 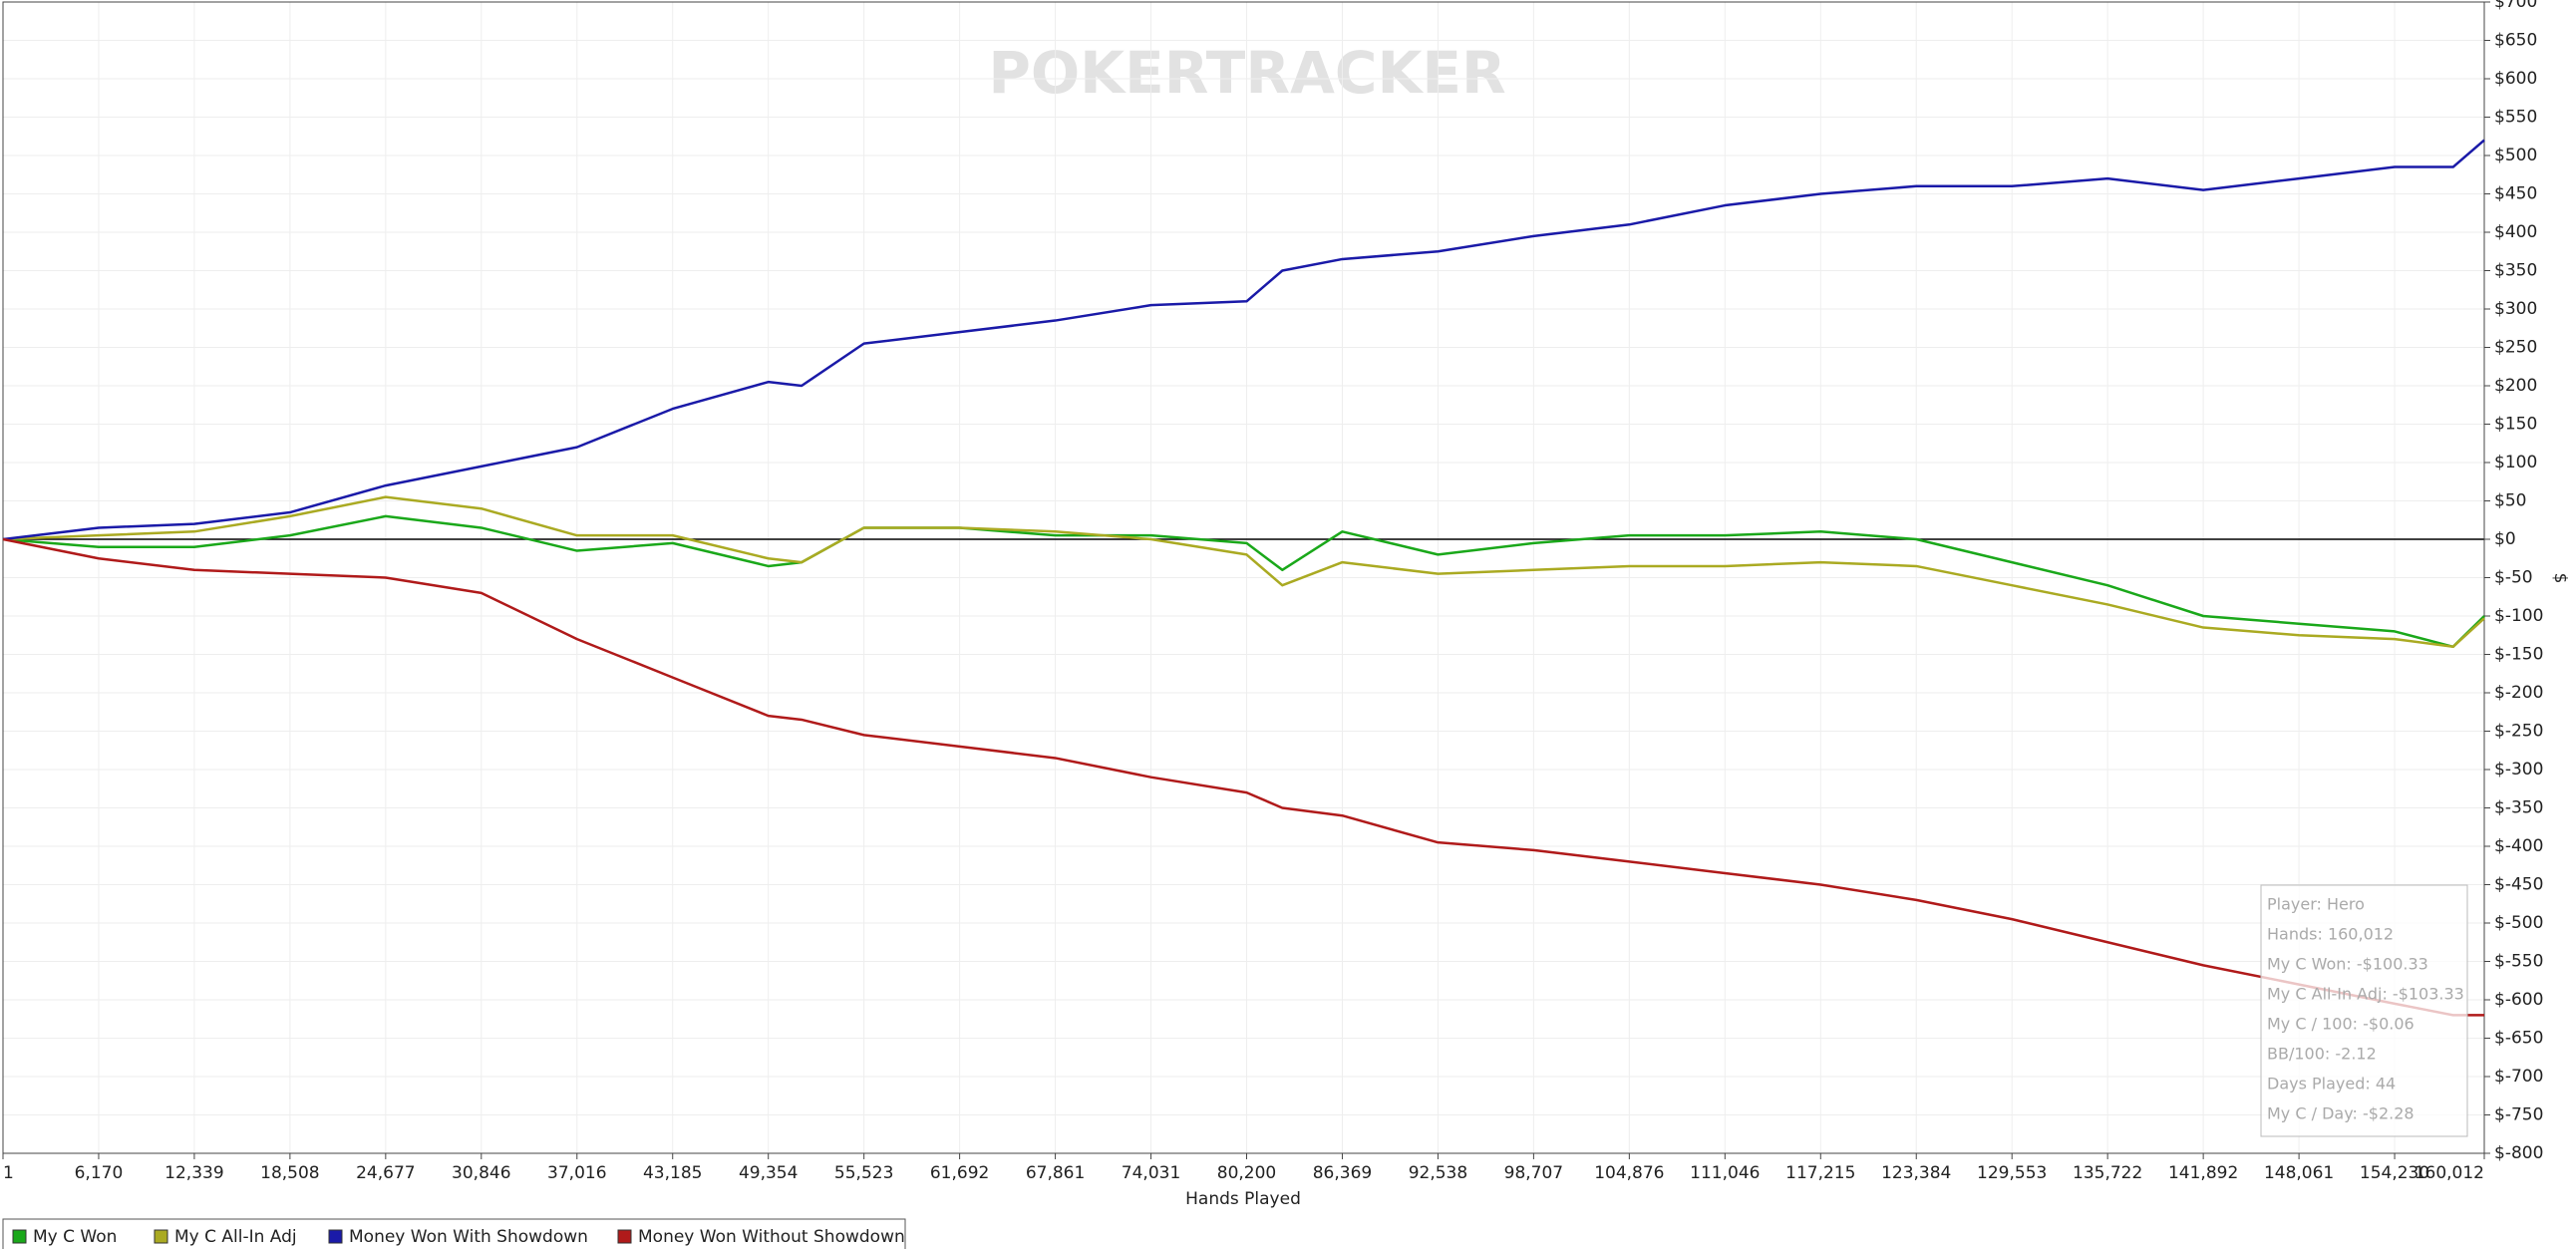 I want to click on x-tick-label: 86,369, so click(x=1342, y=1173).